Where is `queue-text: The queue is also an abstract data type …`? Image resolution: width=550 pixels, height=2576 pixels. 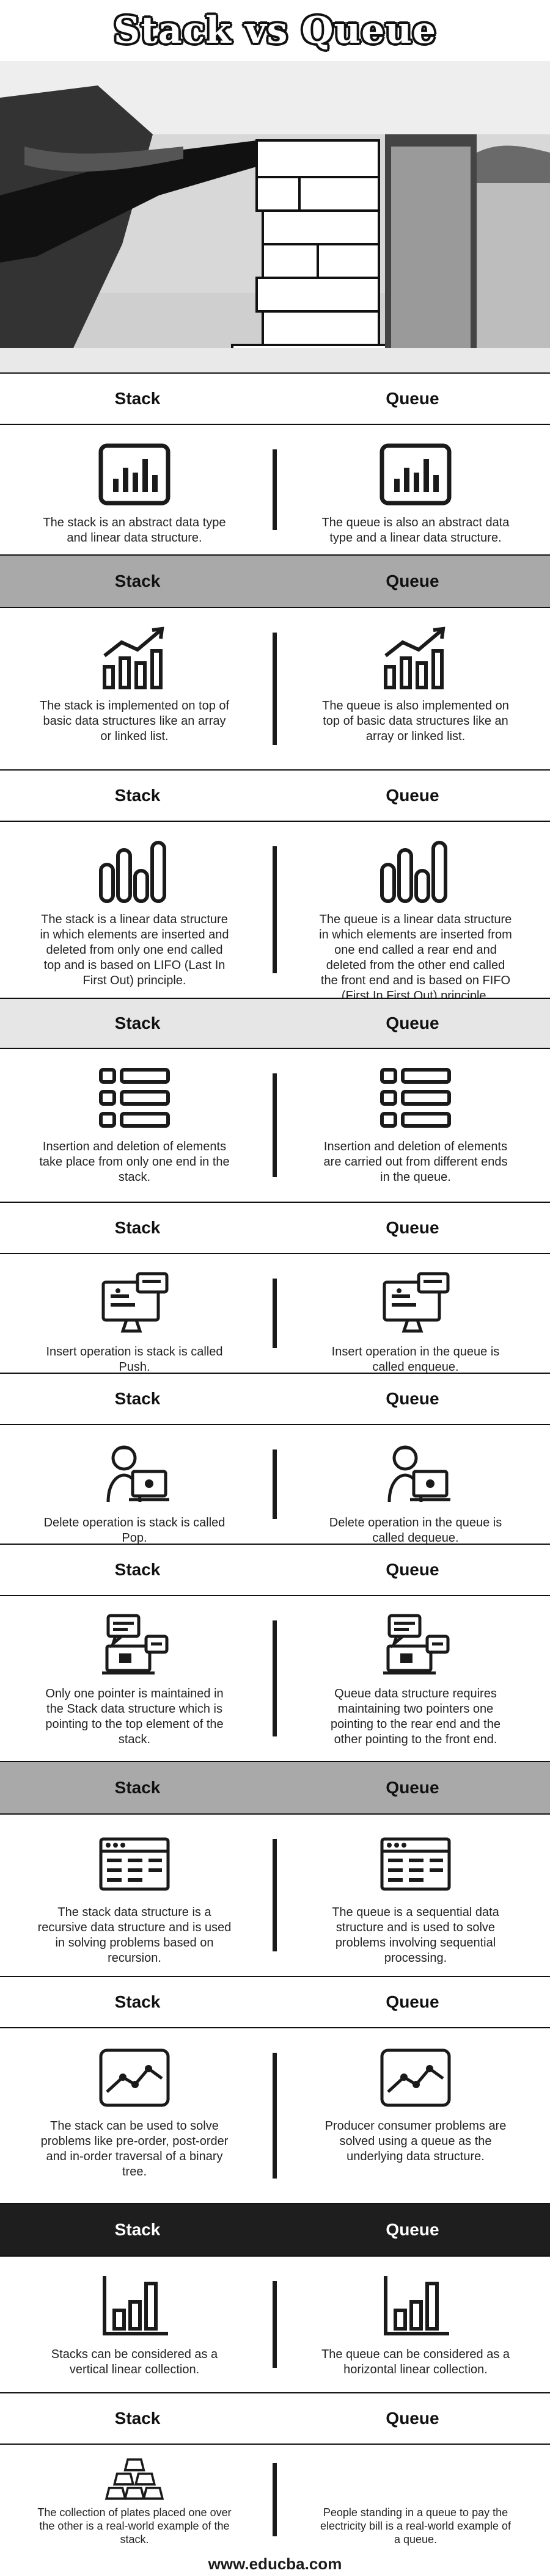 queue-text: The queue is also an abstract data type … is located at coordinates (416, 530).